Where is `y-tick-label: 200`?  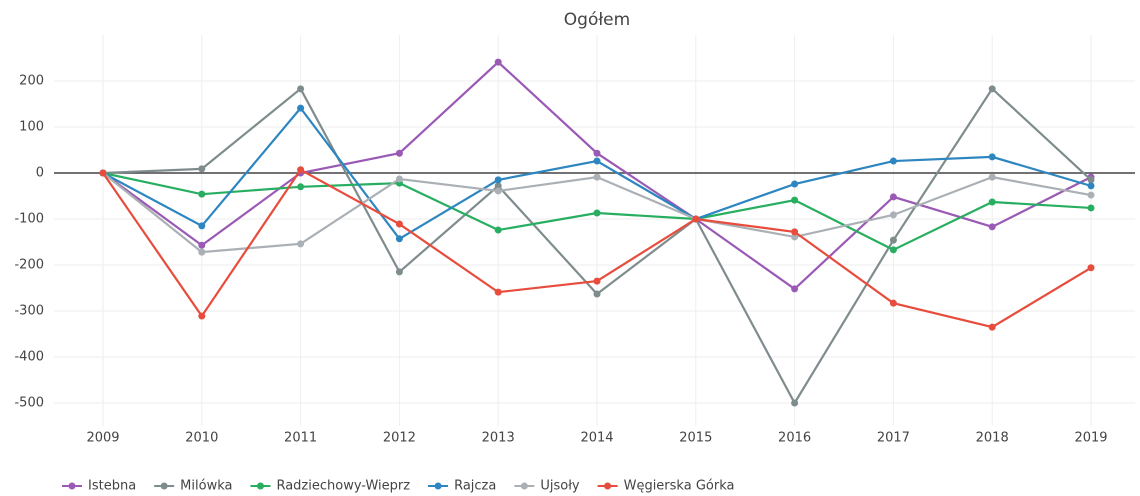
y-tick-label: 200 is located at coordinates (31, 81).